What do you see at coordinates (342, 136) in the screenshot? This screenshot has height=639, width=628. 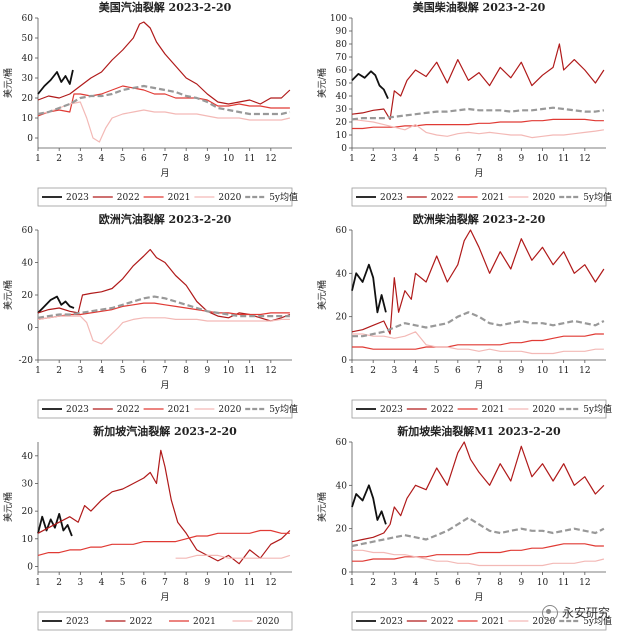 I see `y-tick-label: 10` at bounding box center [342, 136].